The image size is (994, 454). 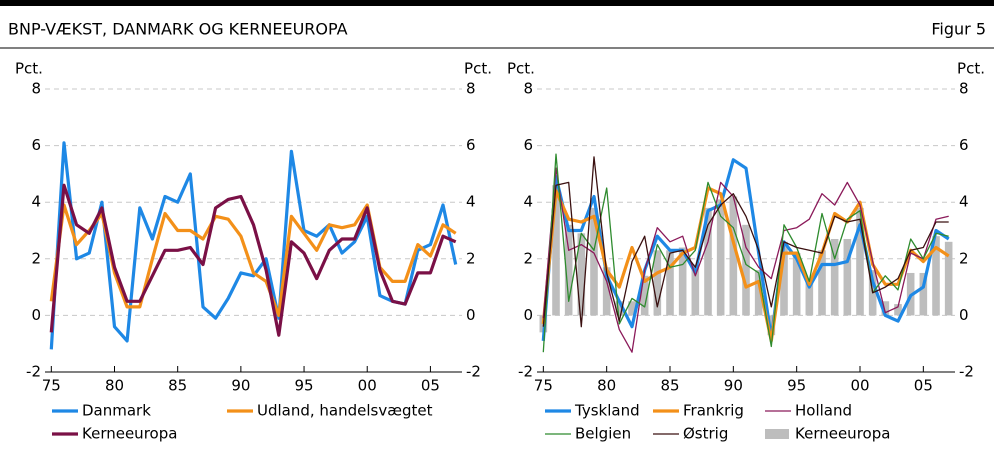 What do you see at coordinates (497, 3) in the screenshot?
I see `top-rule` at bounding box center [497, 3].